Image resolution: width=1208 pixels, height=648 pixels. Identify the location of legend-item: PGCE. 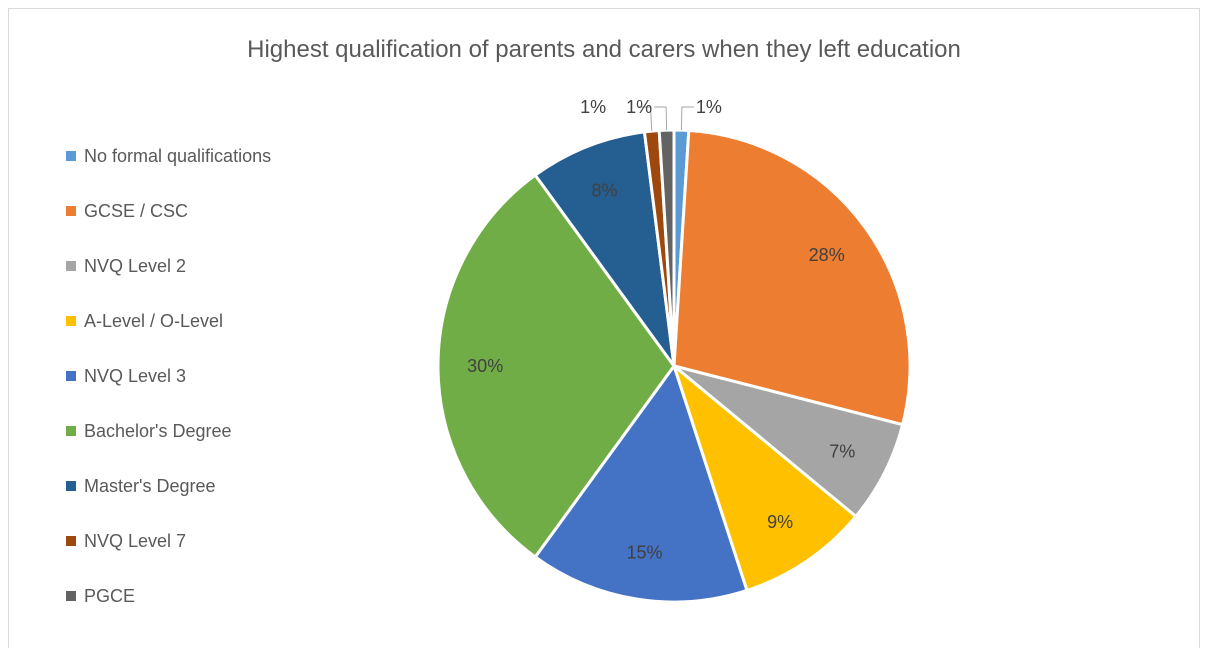
(167, 607).